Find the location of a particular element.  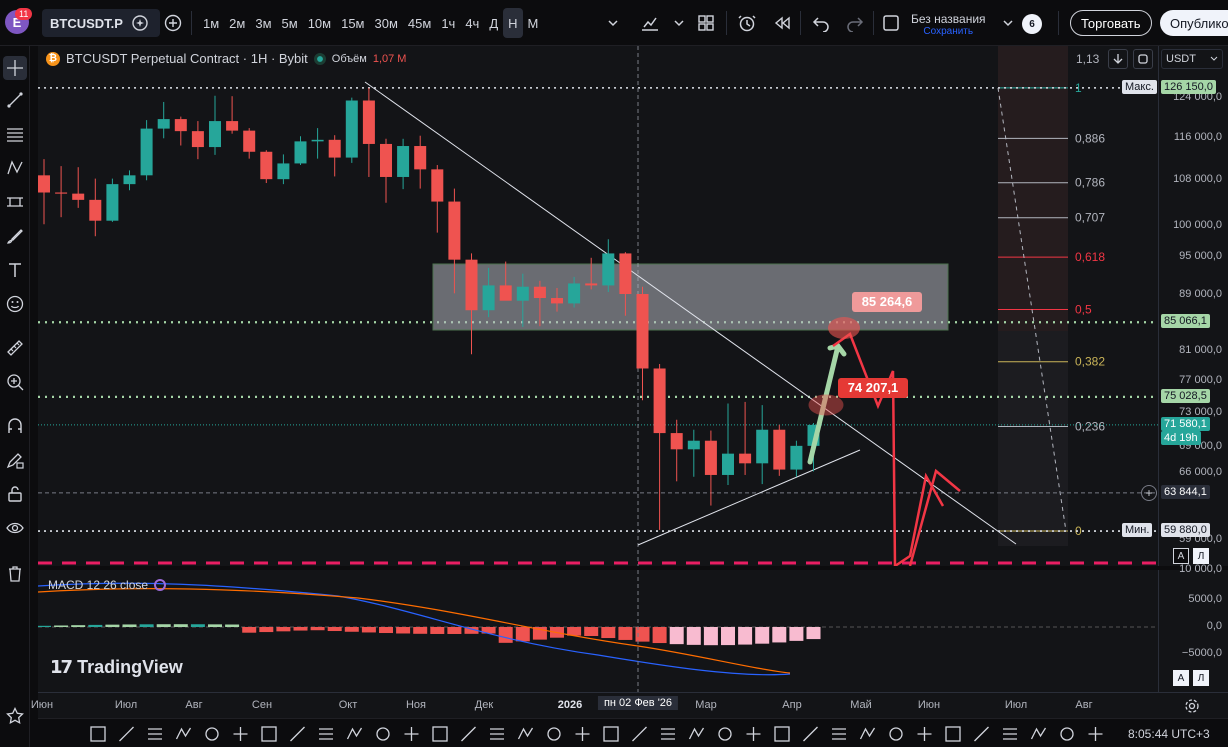

timeframe-8: 1ч is located at coordinates (448, 23).